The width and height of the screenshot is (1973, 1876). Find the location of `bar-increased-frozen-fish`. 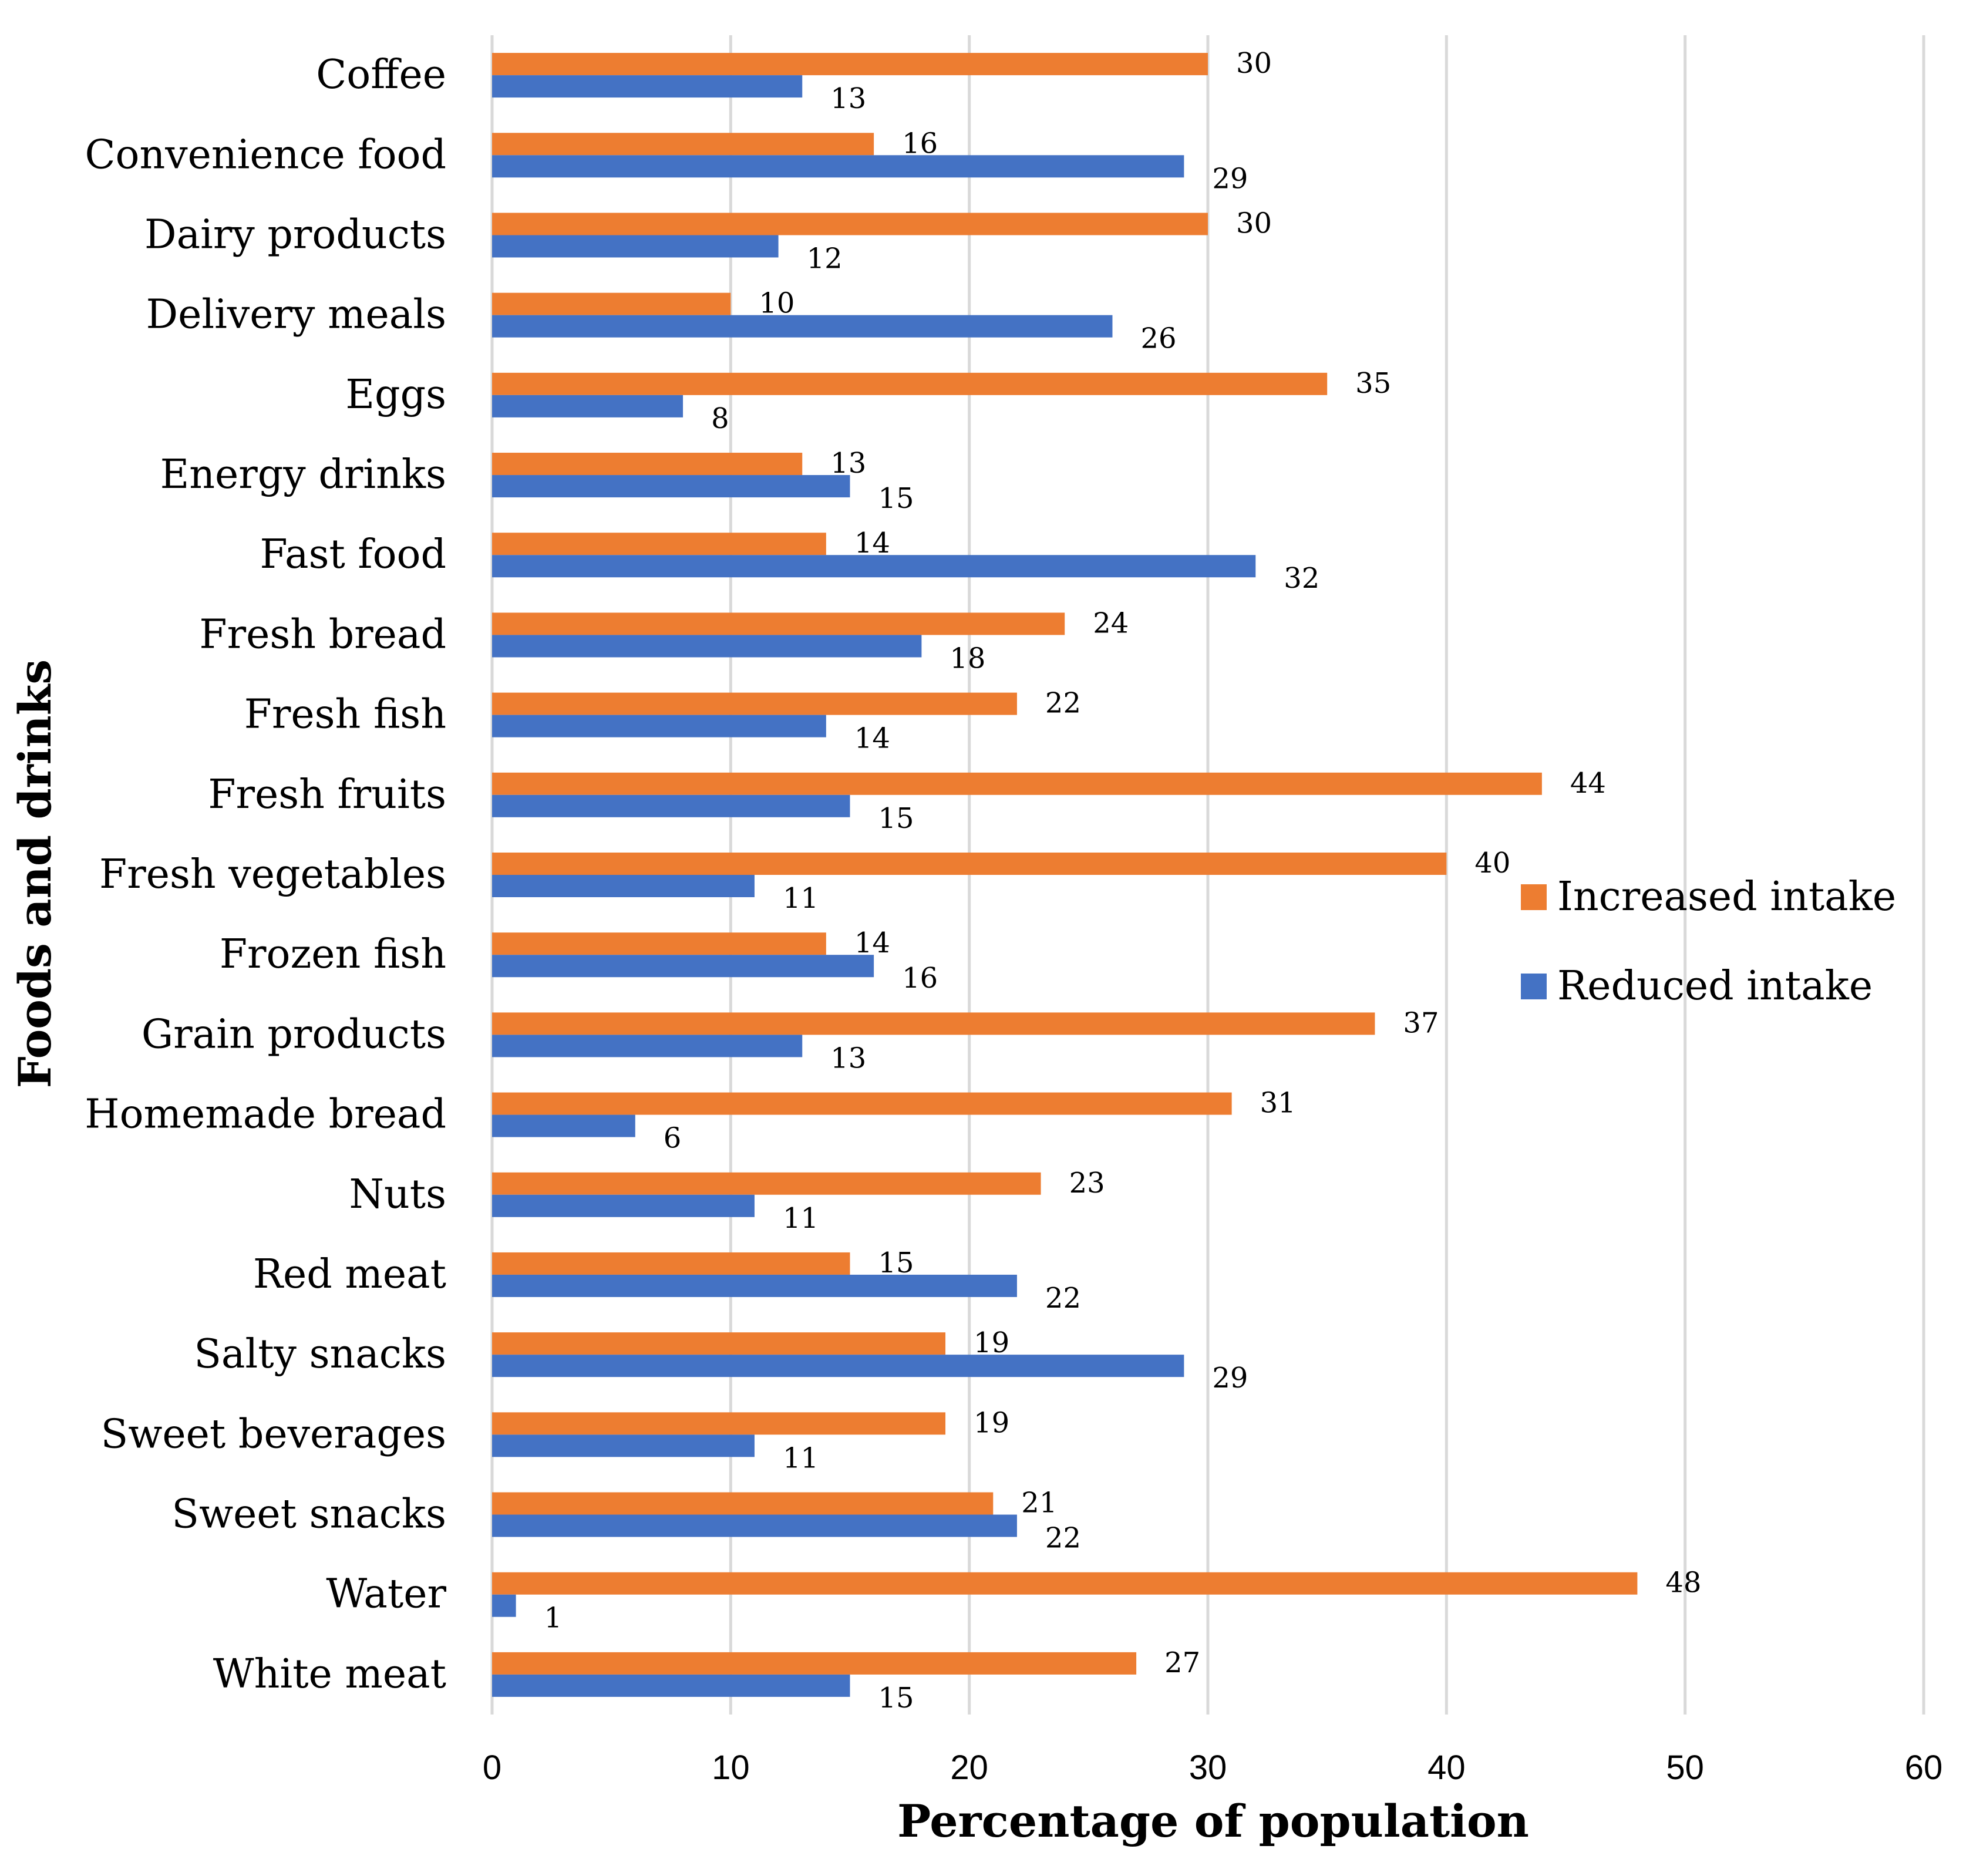

bar-increased-frozen-fish is located at coordinates (659, 943).